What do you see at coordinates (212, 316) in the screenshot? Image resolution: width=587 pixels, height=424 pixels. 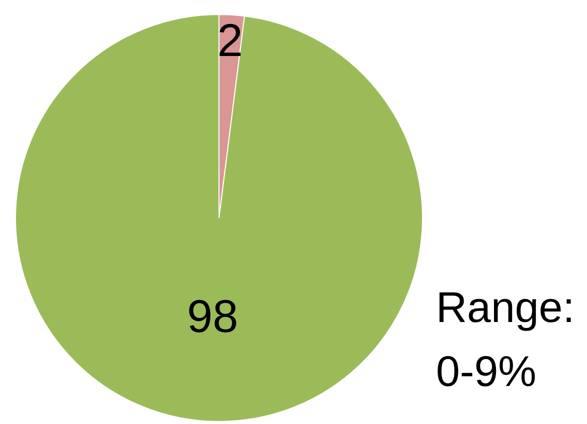 I see `data-label: 98` at bounding box center [212, 316].